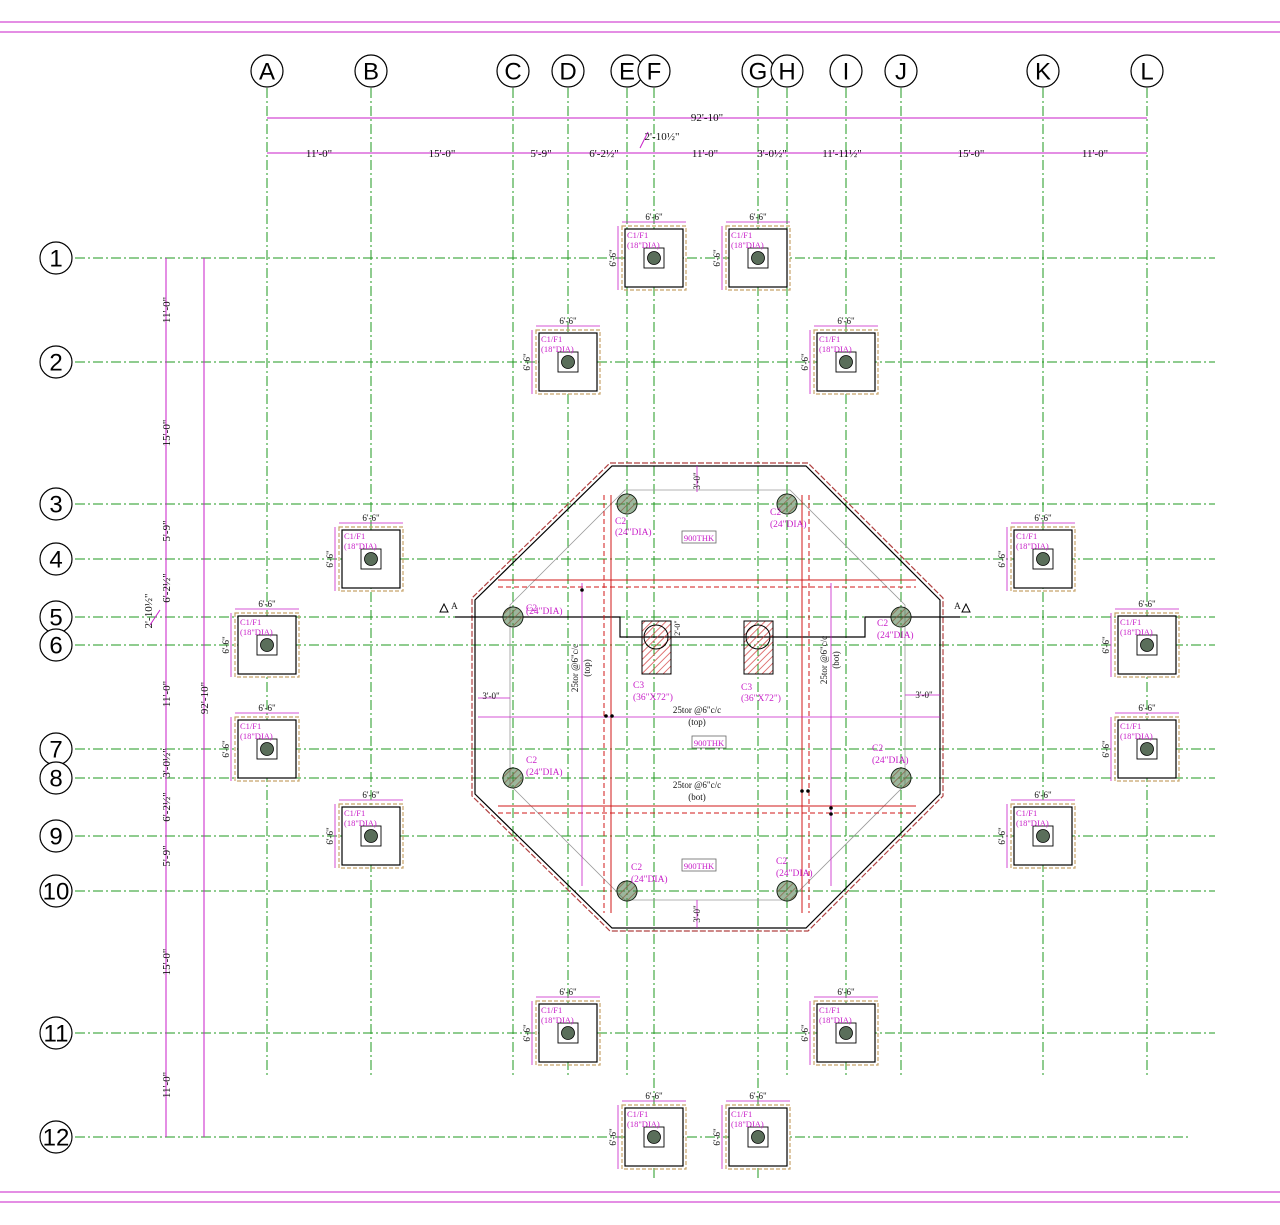  What do you see at coordinates (587, 668) in the screenshot?
I see `rebar-top-note: (top)` at bounding box center [587, 668].